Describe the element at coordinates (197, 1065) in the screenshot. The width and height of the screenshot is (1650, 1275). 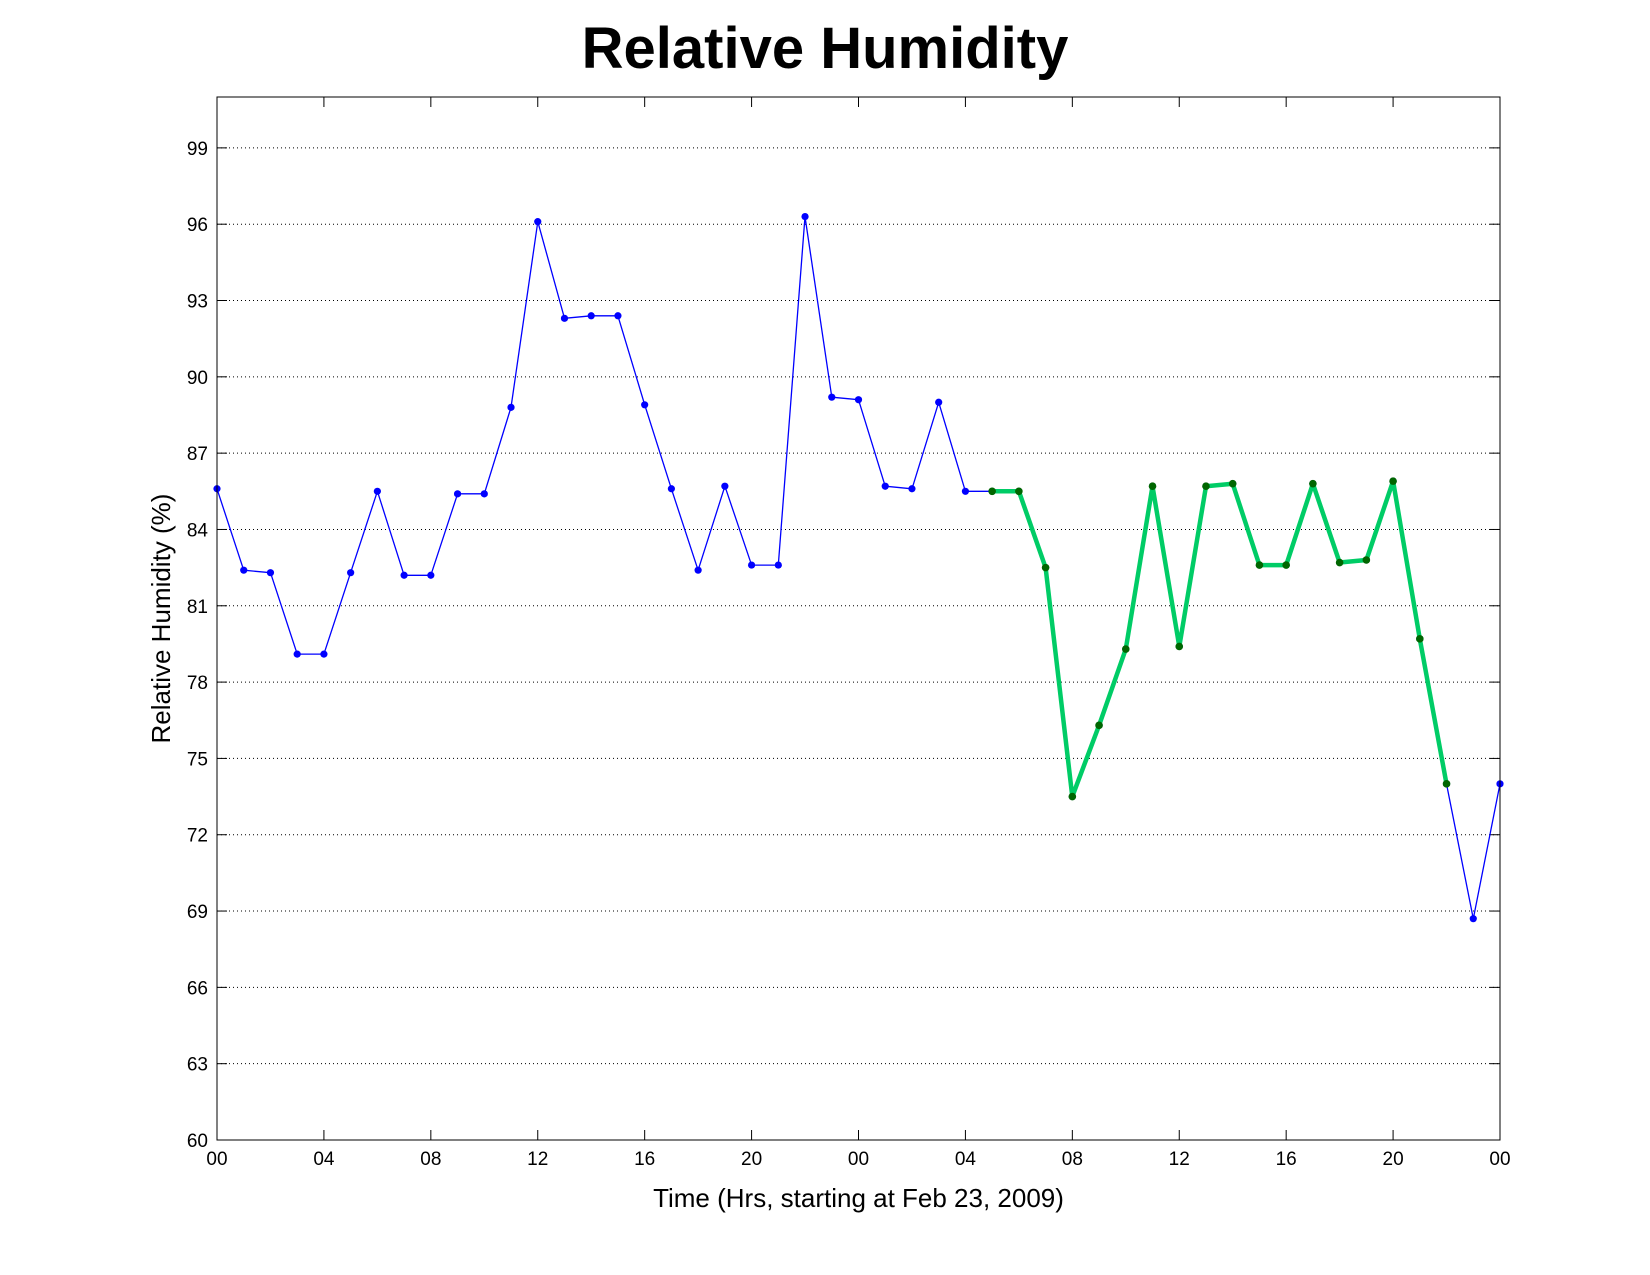
I see `y-tick-label: 63` at that location.